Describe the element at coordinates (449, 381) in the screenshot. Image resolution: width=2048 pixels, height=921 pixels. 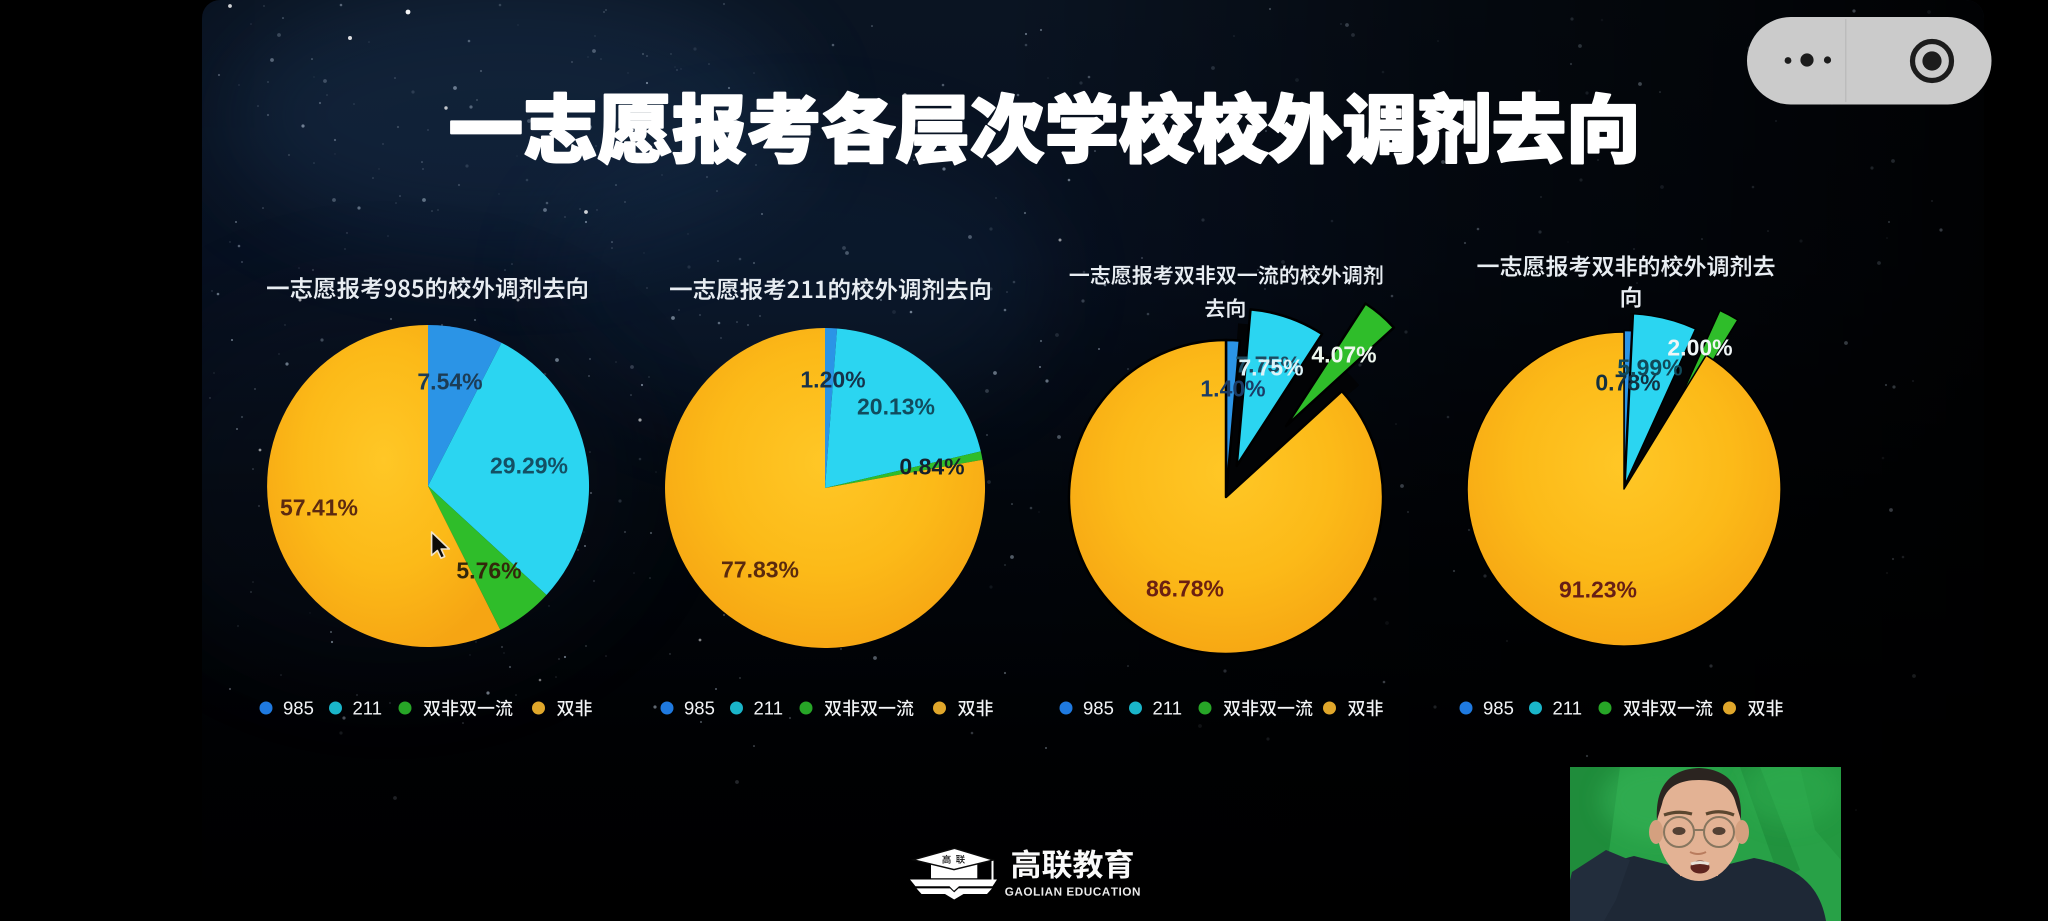
I see `svg-text: 7.54%` at that location.